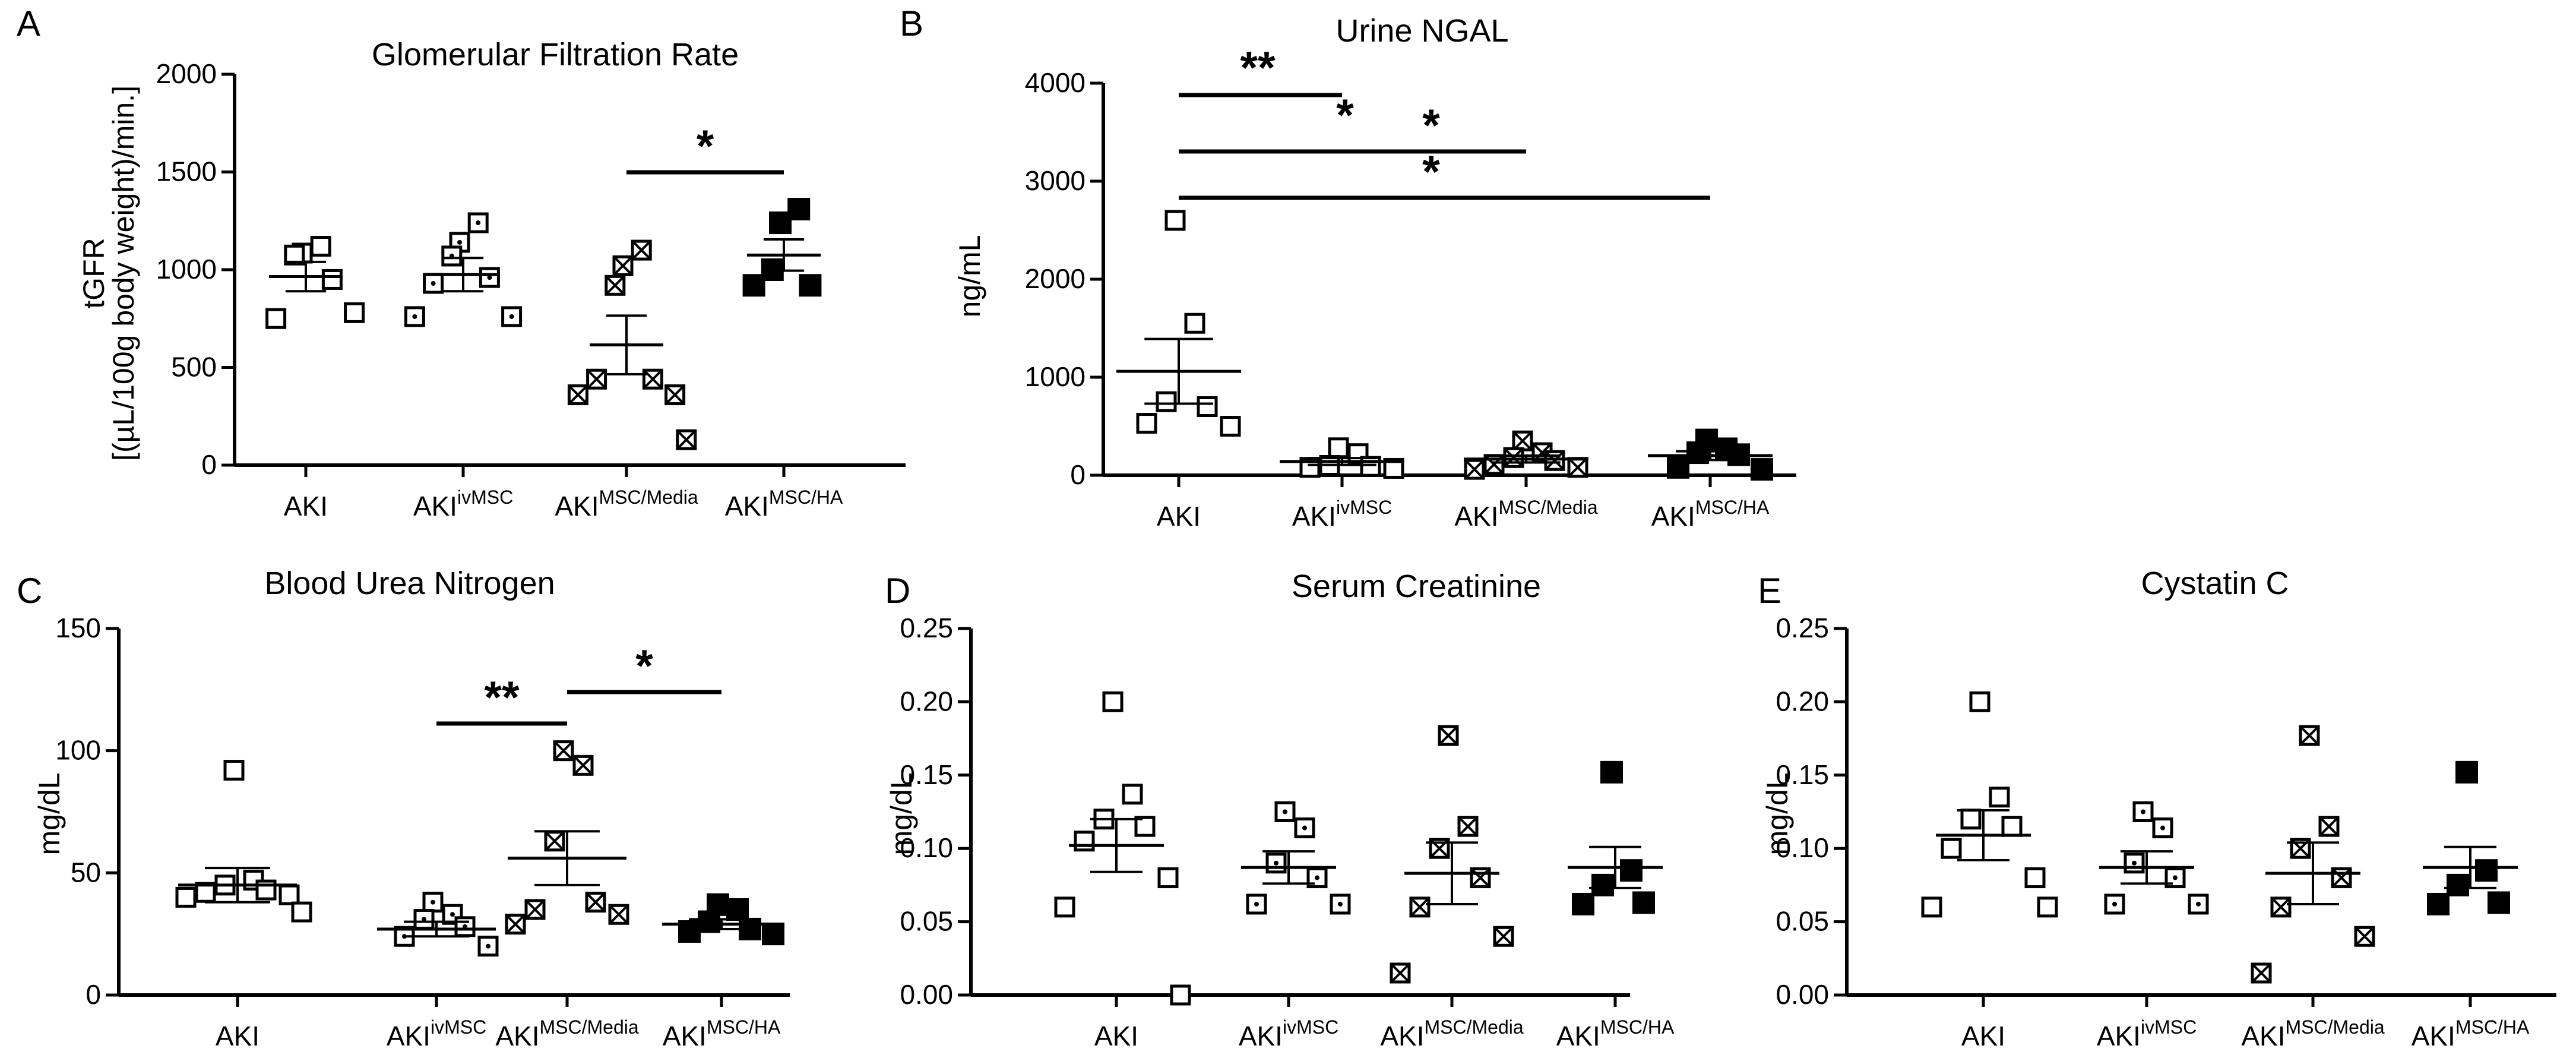  What do you see at coordinates (1416, 586) in the screenshot?
I see `chart-title: Serum Creatinine` at bounding box center [1416, 586].